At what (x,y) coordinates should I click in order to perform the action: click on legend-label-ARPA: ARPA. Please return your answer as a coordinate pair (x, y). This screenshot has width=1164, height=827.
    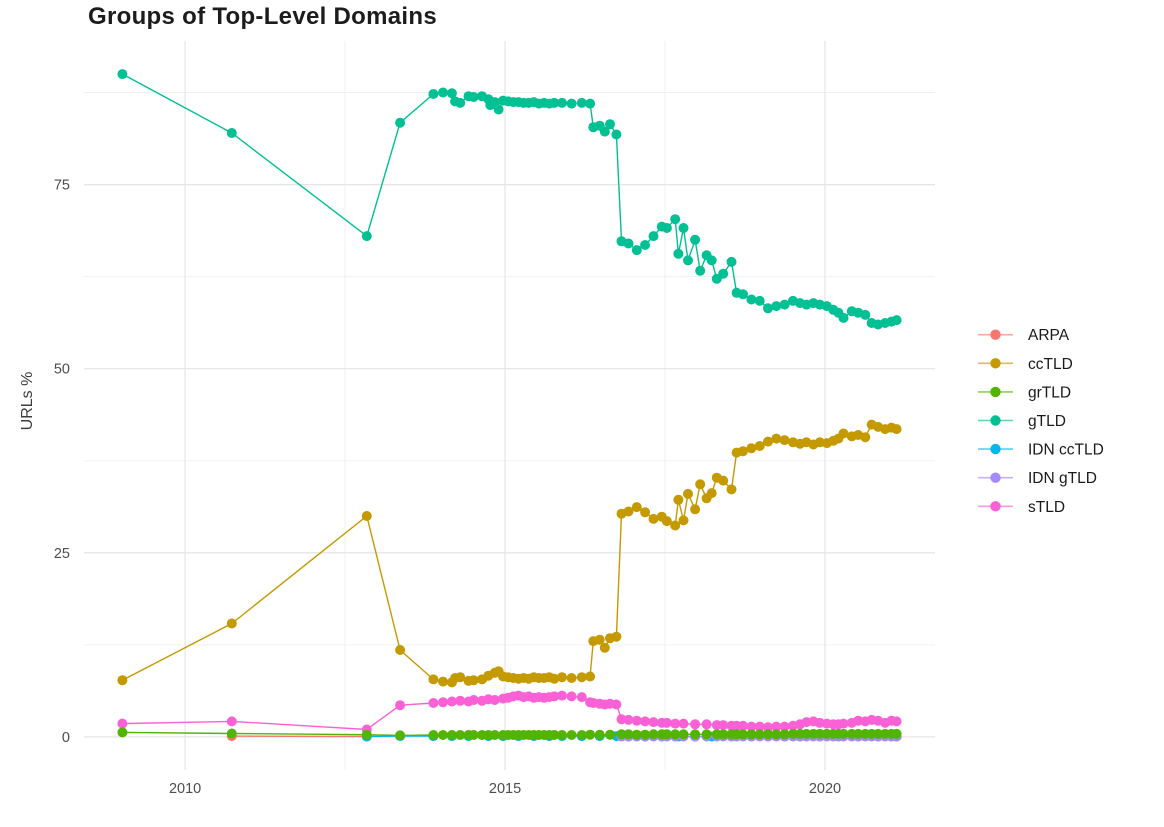
    Looking at the image, I should click on (1049, 335).